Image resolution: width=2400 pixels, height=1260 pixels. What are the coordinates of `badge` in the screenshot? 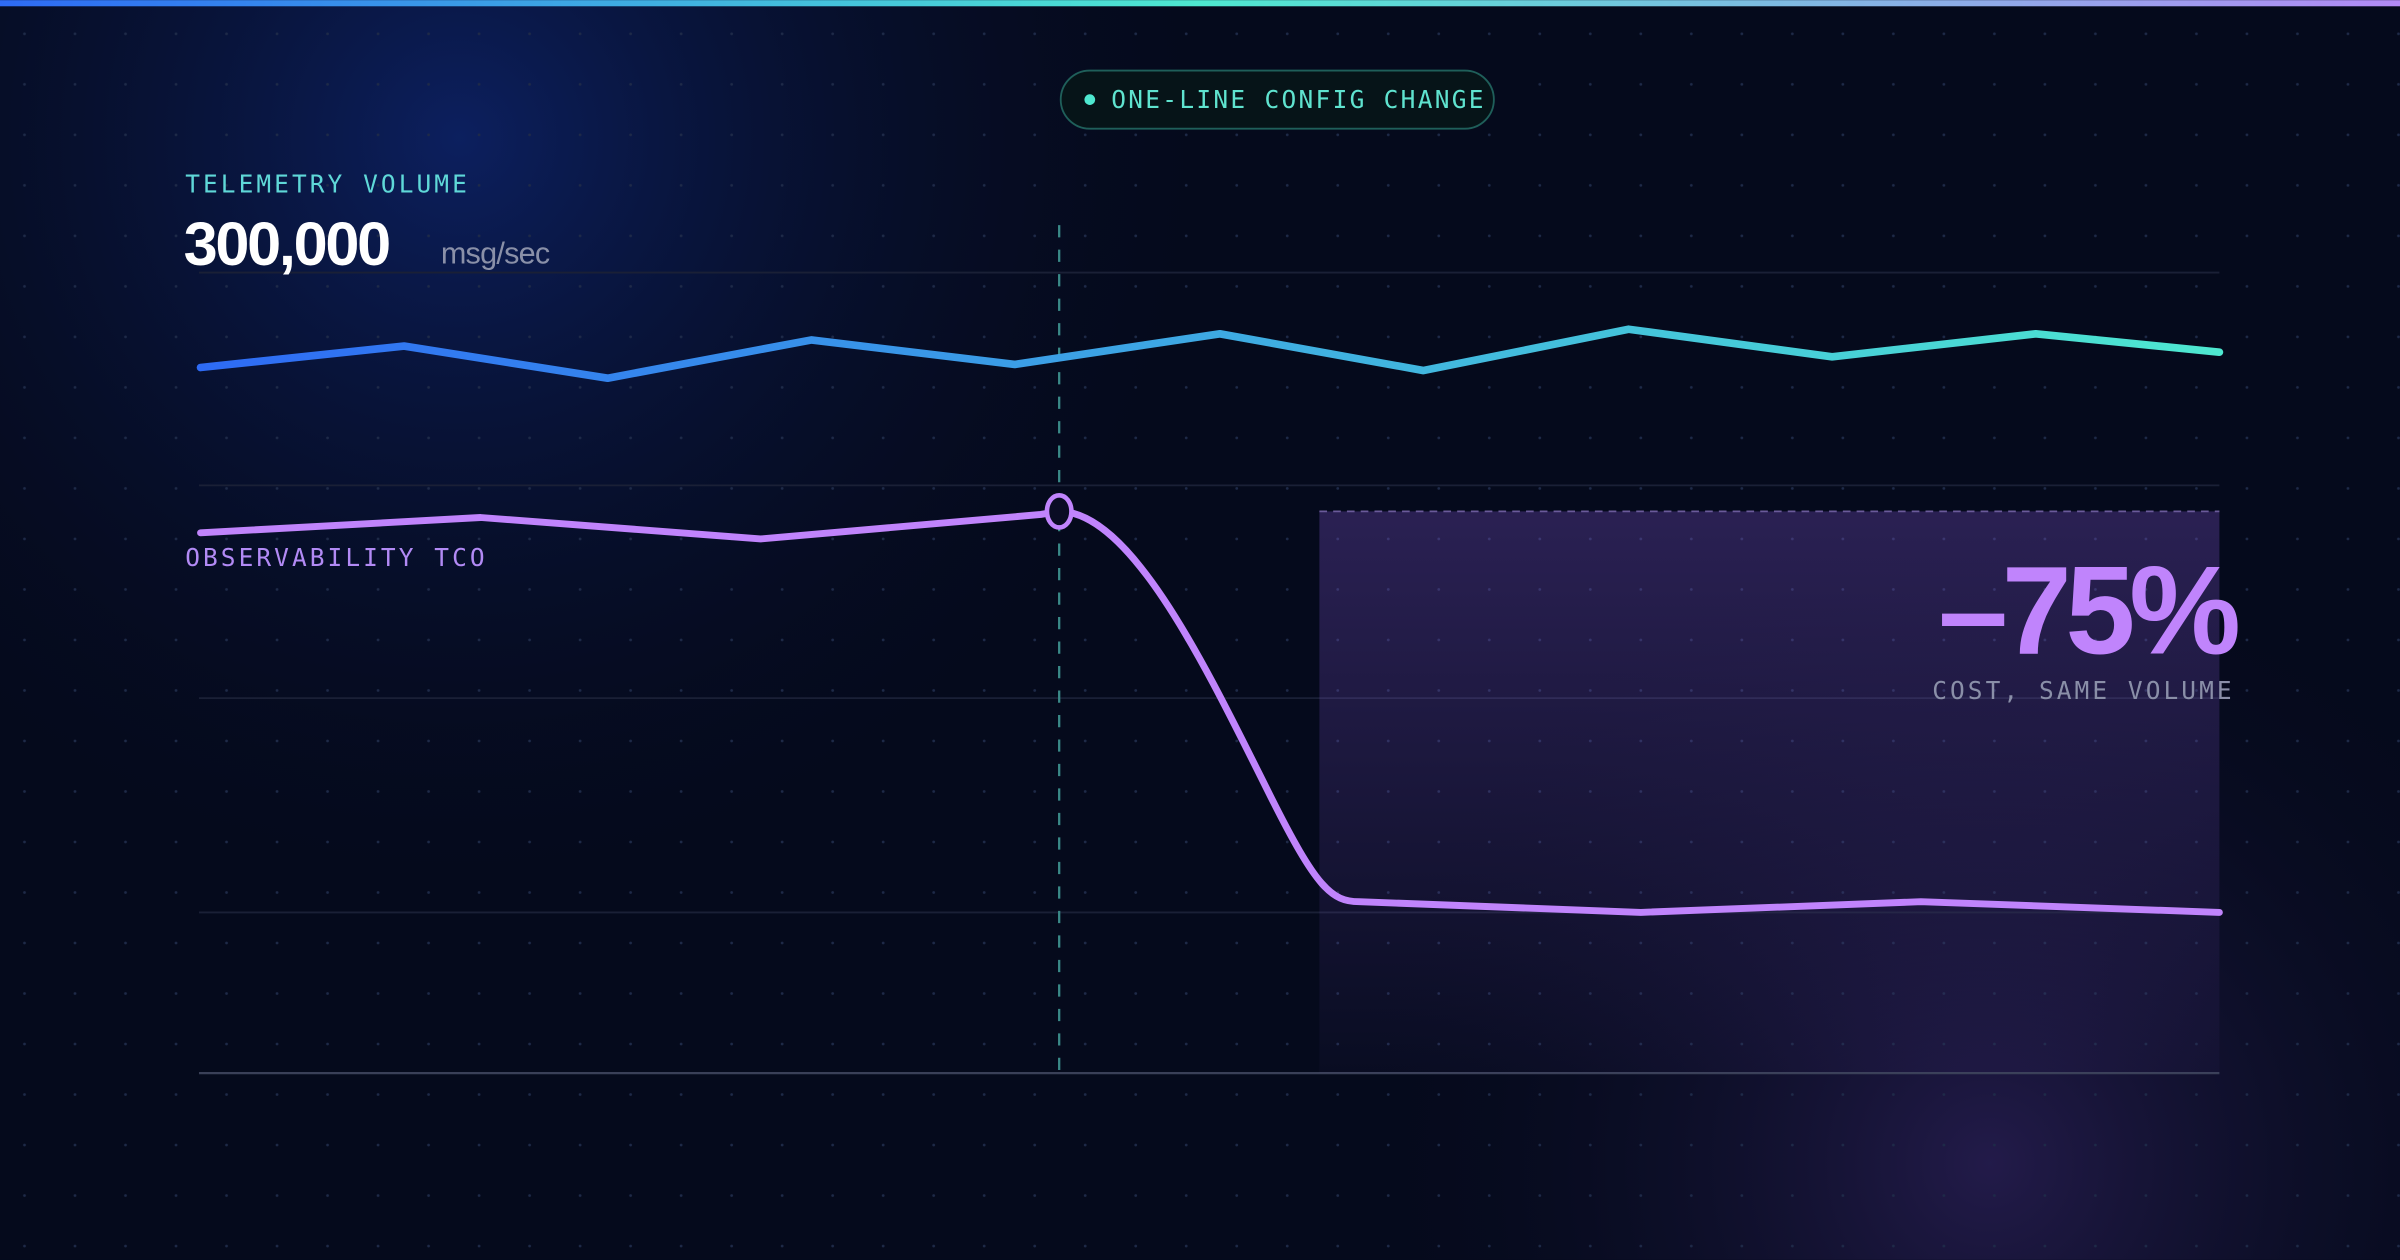 It's located at (1277, 99).